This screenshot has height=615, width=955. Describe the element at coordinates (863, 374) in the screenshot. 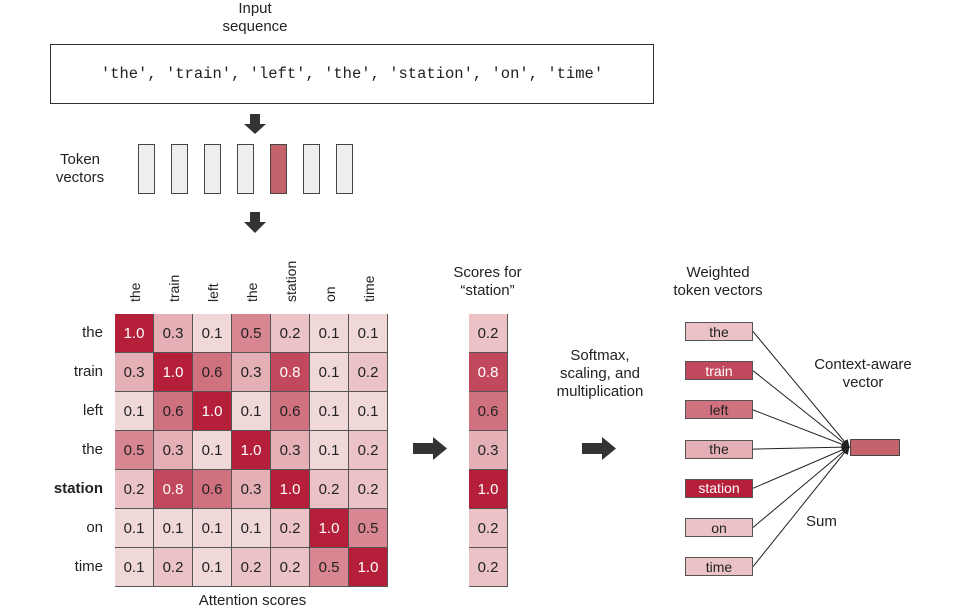

I see `context-label: Context-aware vector` at that location.